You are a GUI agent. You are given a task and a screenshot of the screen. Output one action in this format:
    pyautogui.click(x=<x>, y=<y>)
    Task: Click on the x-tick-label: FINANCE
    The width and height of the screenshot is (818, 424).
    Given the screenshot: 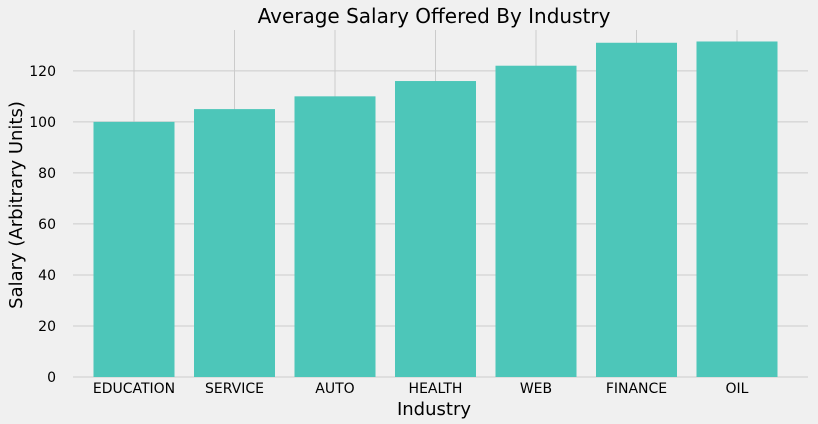 What is the action you would take?
    pyautogui.click(x=636, y=389)
    